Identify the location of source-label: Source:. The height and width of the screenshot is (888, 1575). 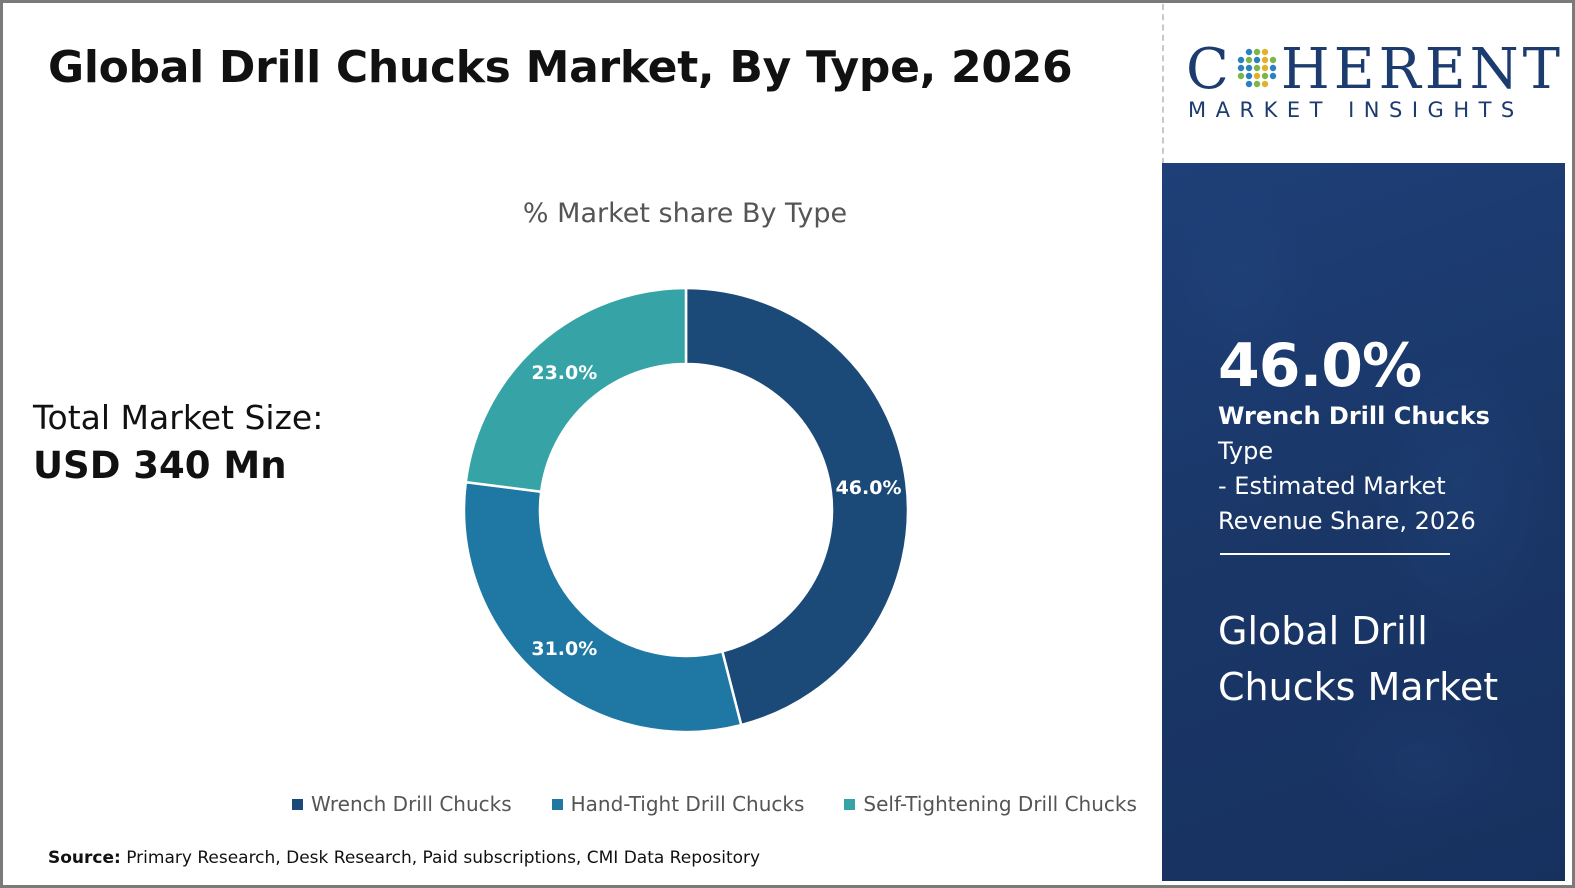
(84, 858).